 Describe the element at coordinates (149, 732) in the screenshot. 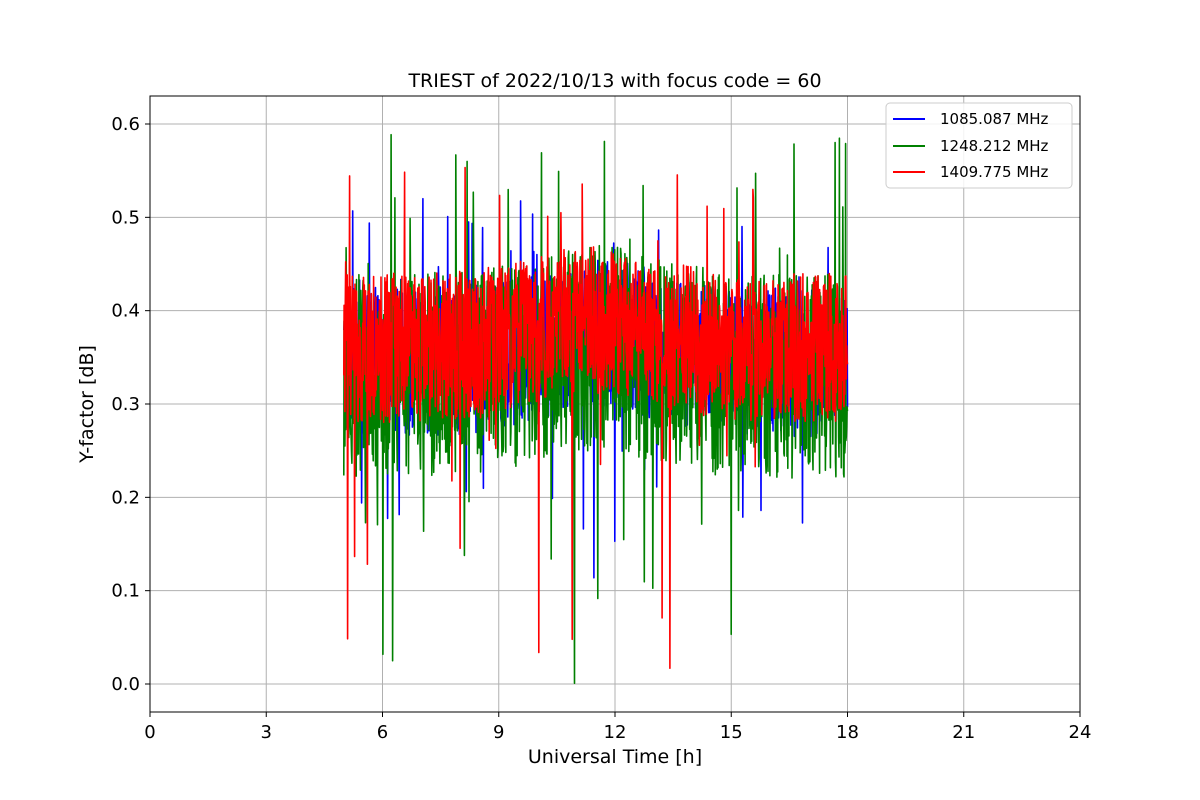

I see `x-tick-label: 0` at that location.